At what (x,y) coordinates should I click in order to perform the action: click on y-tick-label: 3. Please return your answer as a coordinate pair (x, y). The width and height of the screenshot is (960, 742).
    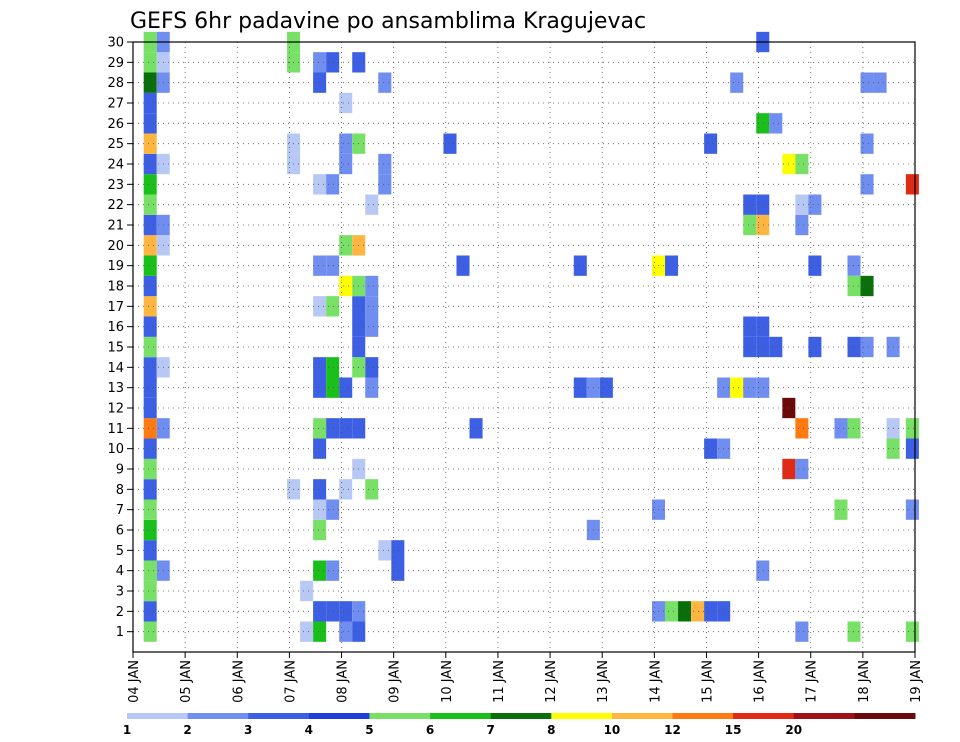
    Looking at the image, I should click on (120, 592).